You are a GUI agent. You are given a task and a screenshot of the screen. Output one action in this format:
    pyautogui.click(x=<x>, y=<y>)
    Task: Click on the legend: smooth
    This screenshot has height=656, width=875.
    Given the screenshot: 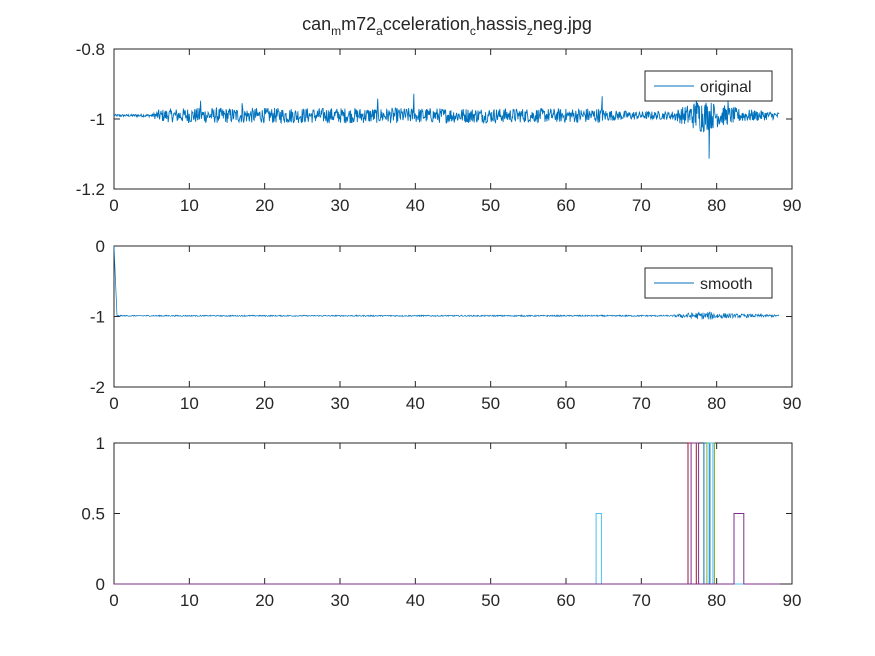 What is the action you would take?
    pyautogui.click(x=708, y=283)
    